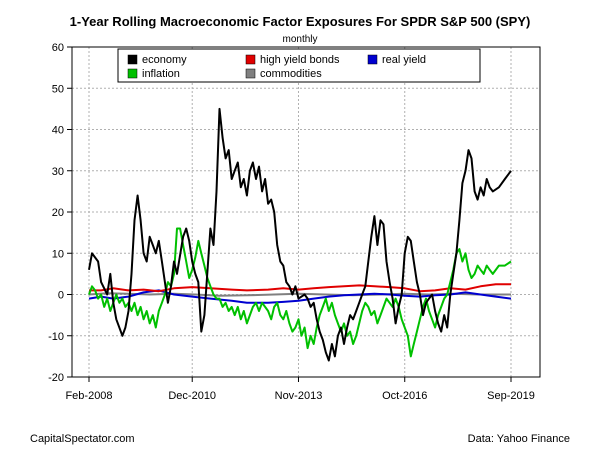 This screenshot has height=450, width=600. Describe the element at coordinates (300, 60) in the screenshot. I see `legend-label-high-yield-bonds: high yield bonds` at that location.